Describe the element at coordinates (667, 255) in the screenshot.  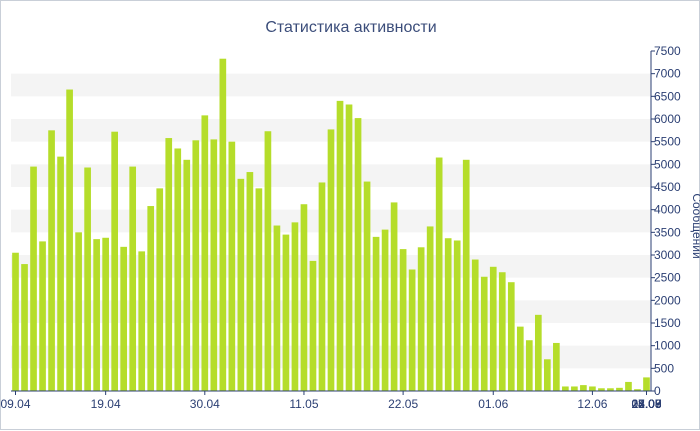
I see `y-tick-label: 3000` at that location.